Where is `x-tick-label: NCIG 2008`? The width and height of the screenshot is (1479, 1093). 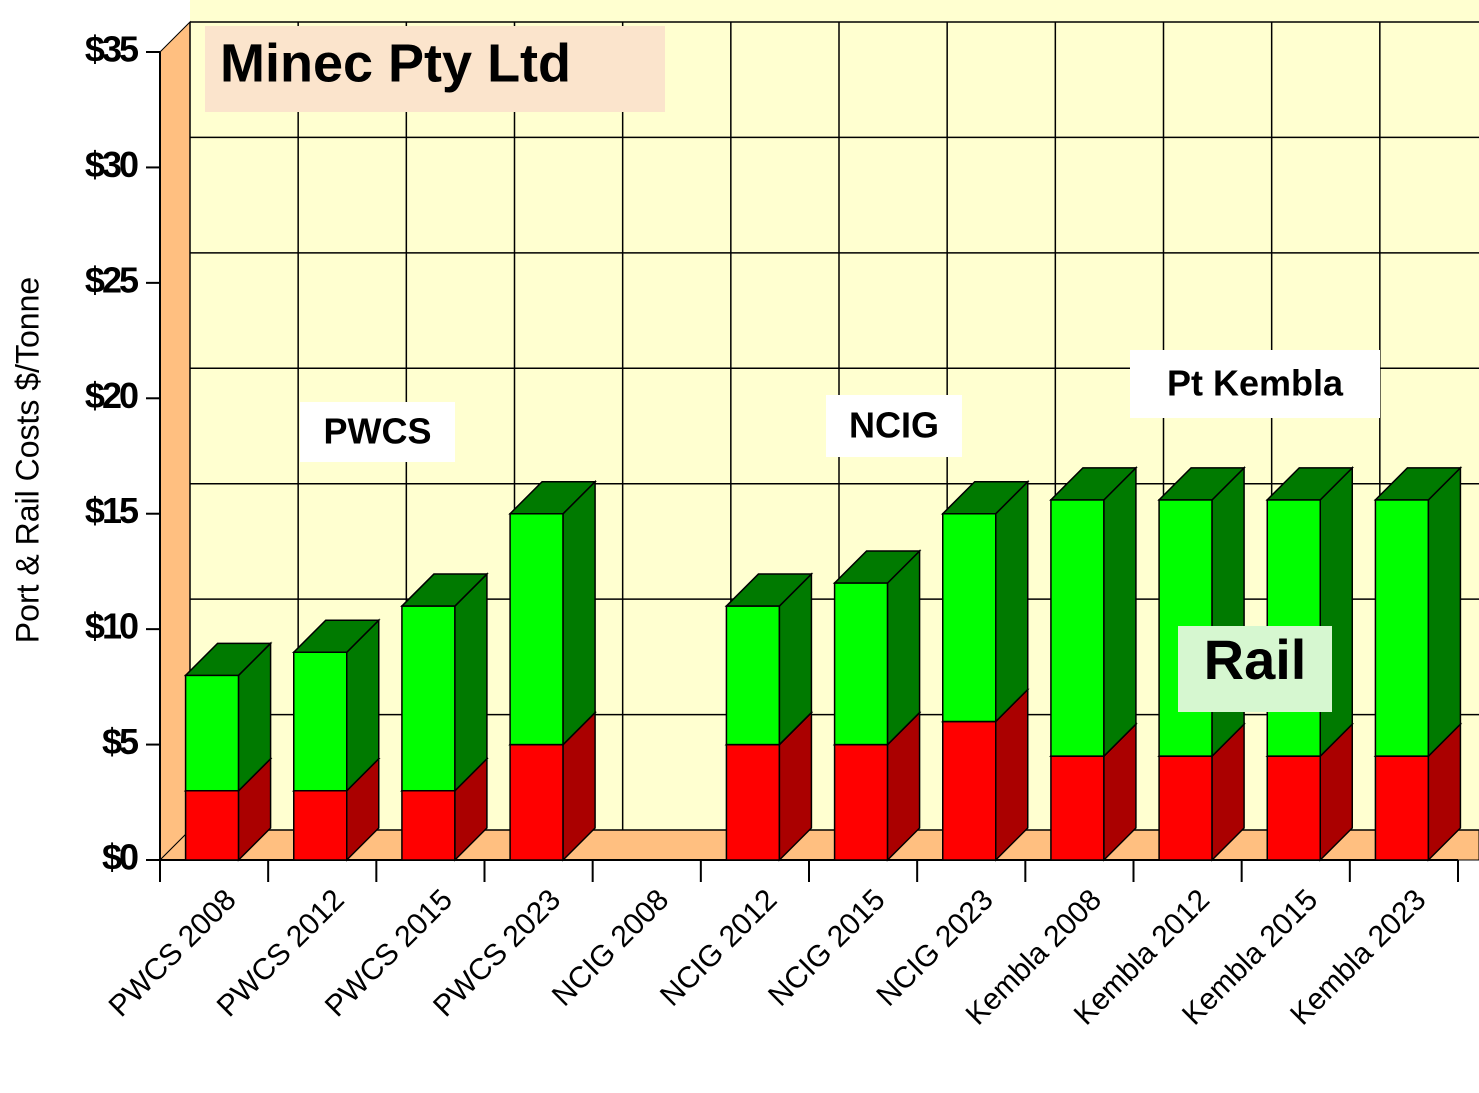 x-tick-label: NCIG 2008 is located at coordinates (610, 947).